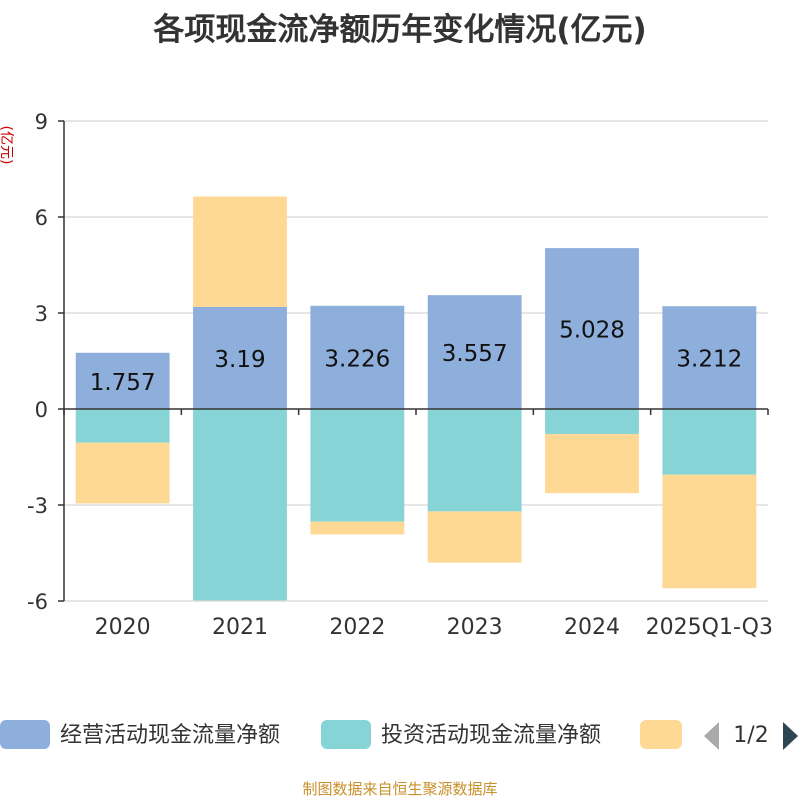 The image size is (800, 800). What do you see at coordinates (750, 735) in the screenshot?
I see `legend-page-indicator: 1/2` at bounding box center [750, 735].